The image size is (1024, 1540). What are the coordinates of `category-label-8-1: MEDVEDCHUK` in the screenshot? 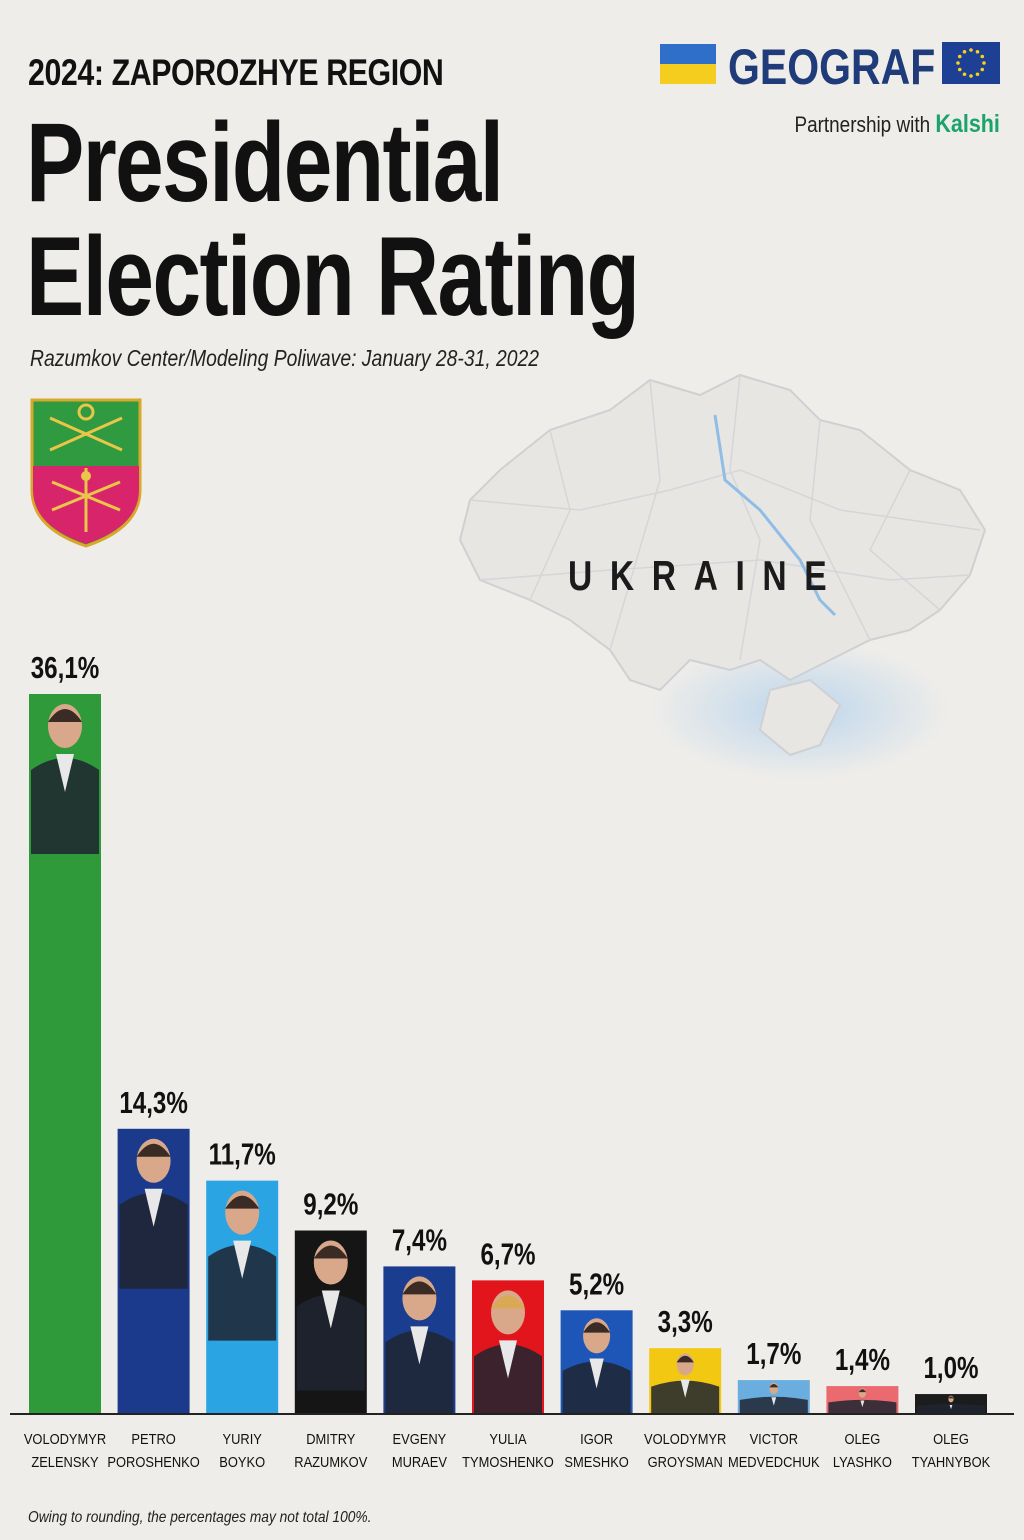 It's located at (774, 1461).